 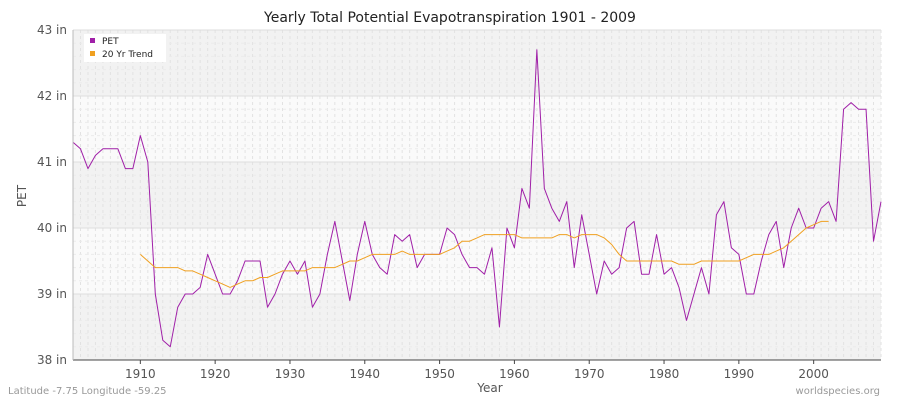 I want to click on legend: PET 20 Yr Trend, so click(x=125, y=48).